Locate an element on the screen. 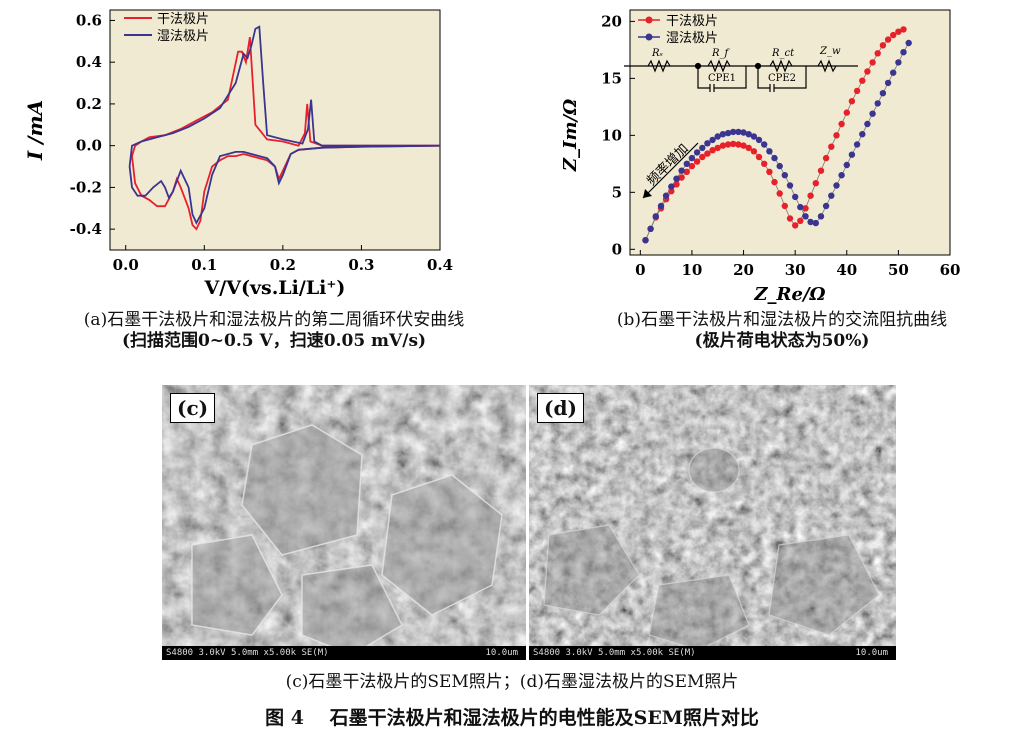  cv-legend: 干法极片 湿法极片 is located at coordinates (166, 28).